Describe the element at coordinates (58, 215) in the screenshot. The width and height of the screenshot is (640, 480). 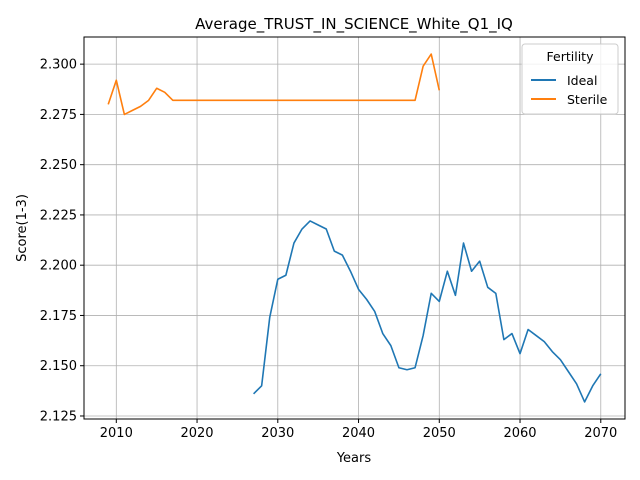
I see `y-tick-label: 2.225` at that location.